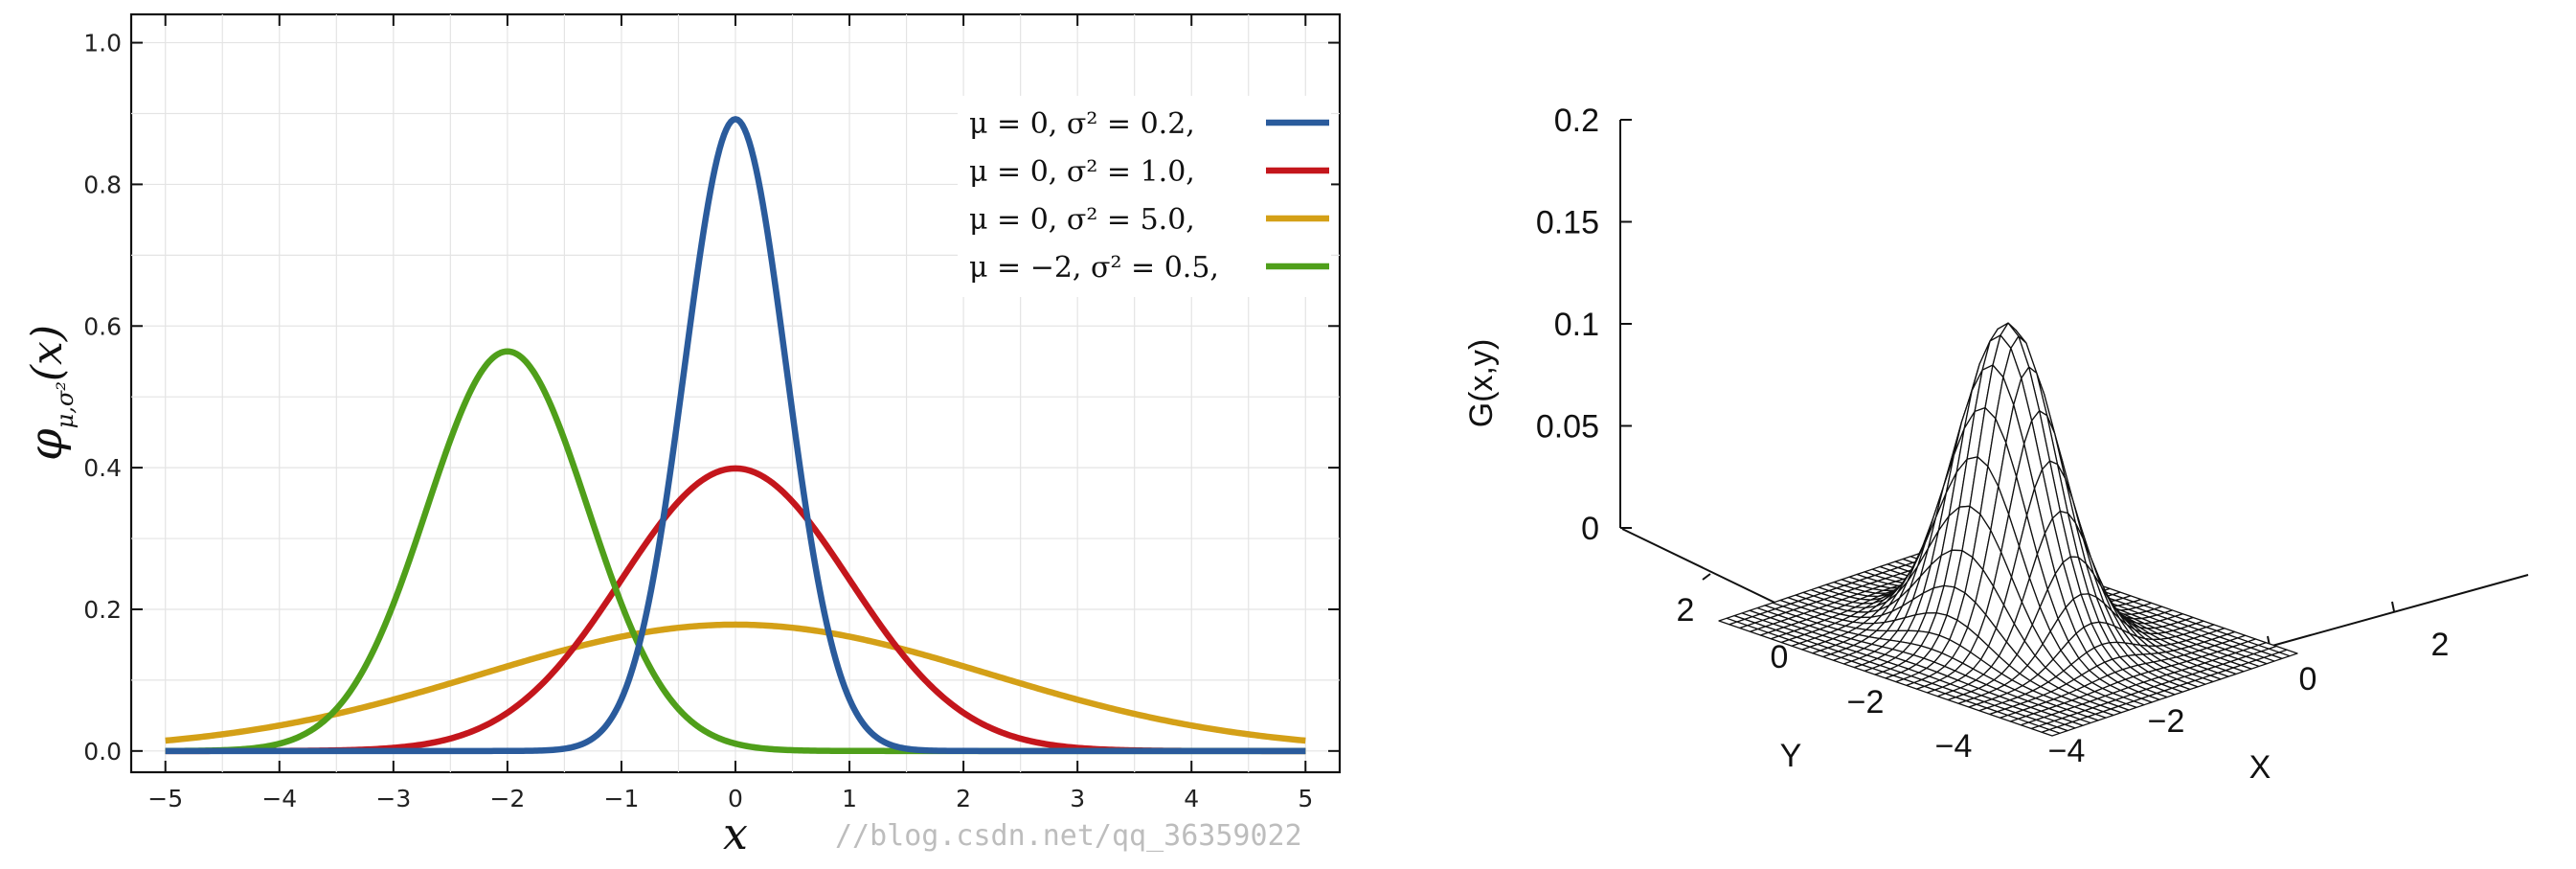 The height and width of the screenshot is (869, 2576). I want to click on y-axis-label-3d: Y, so click(1791, 756).